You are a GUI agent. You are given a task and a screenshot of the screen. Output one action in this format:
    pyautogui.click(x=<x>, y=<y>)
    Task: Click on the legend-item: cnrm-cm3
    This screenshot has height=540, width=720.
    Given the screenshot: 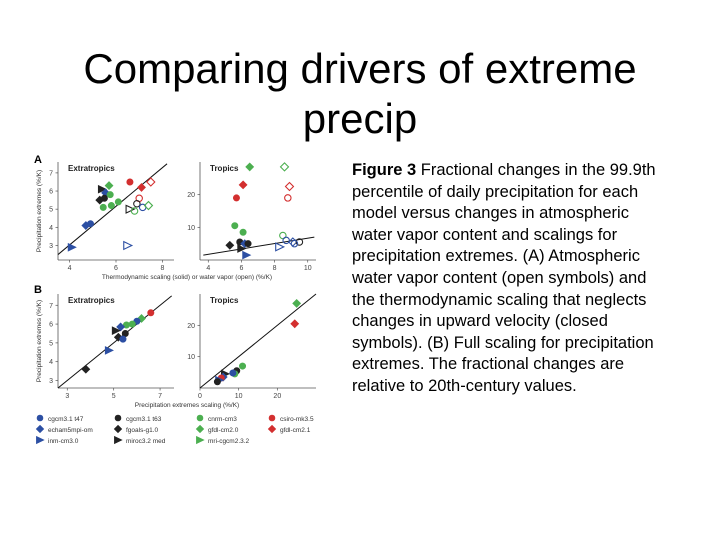 What is the action you would take?
    pyautogui.click(x=216, y=418)
    